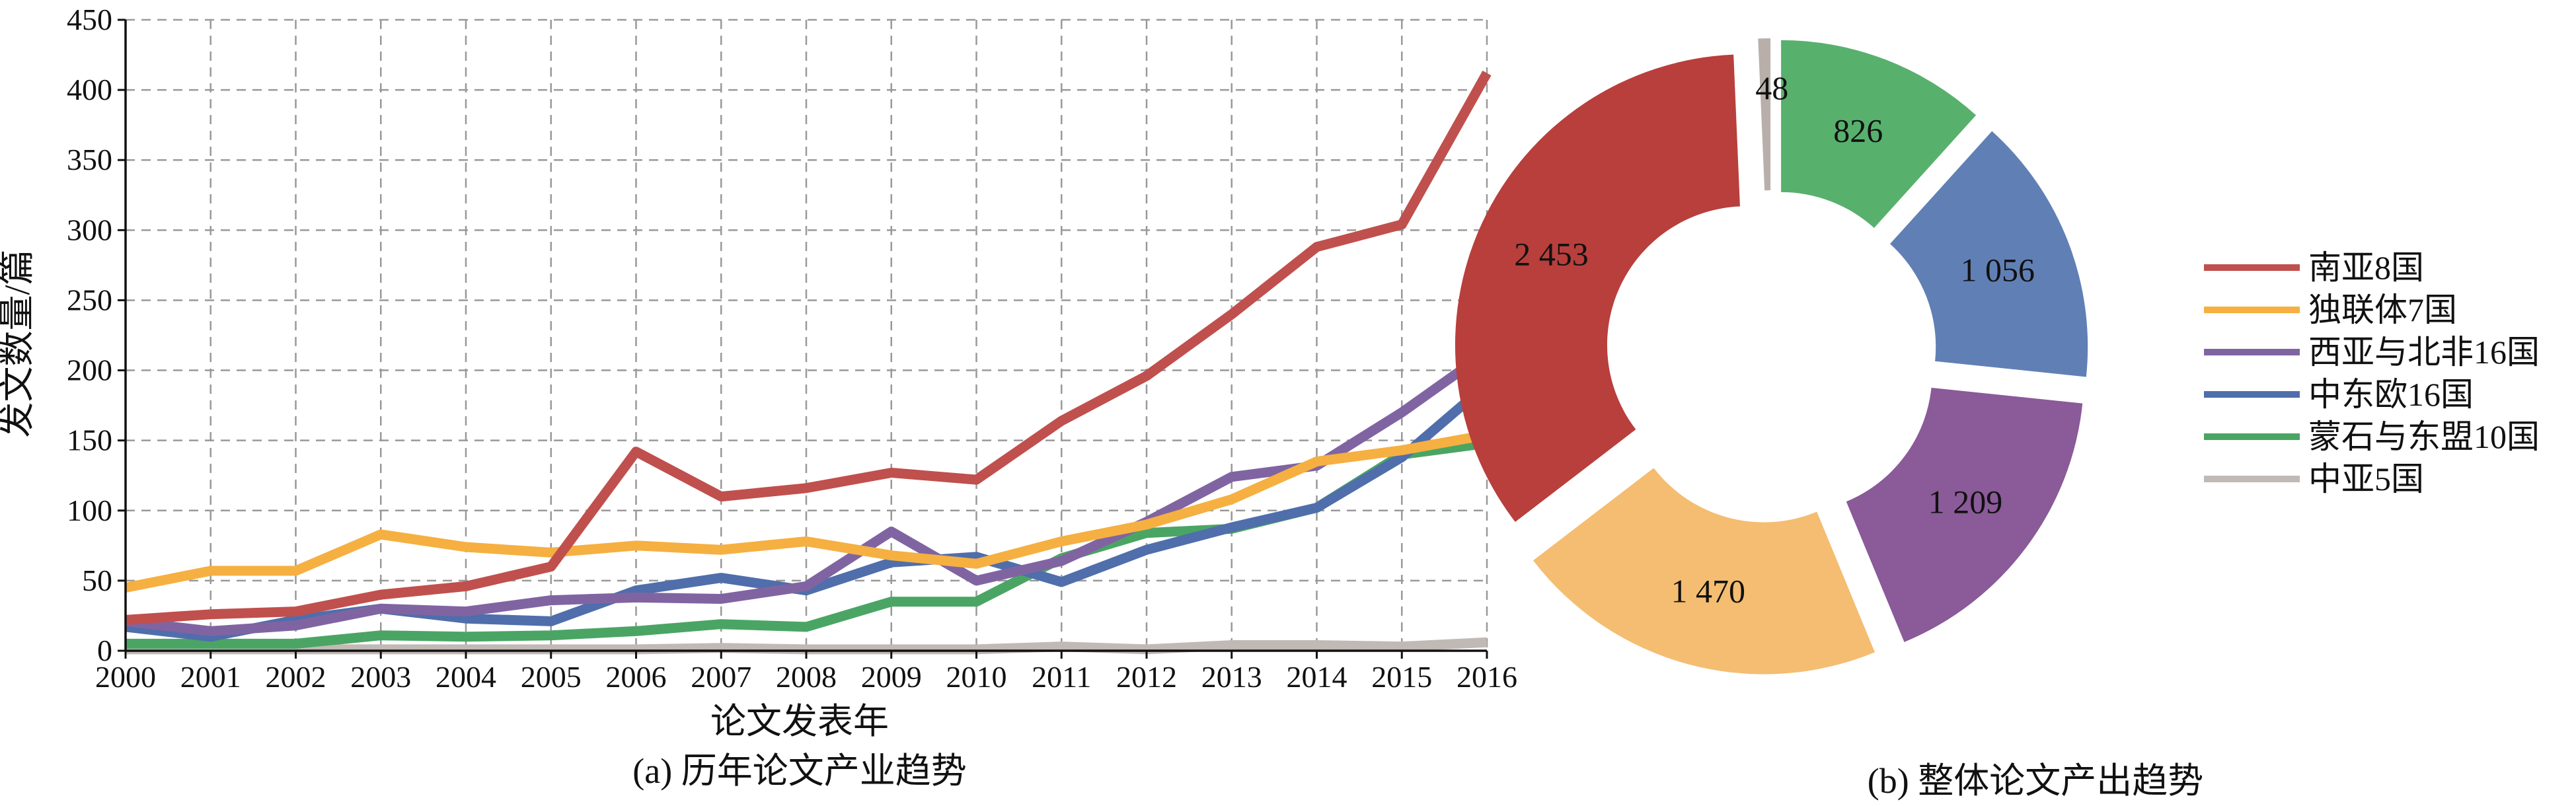 The width and height of the screenshot is (2576, 806). What do you see at coordinates (892, 677) in the screenshot?
I see `x-tick-label: 2009` at bounding box center [892, 677].